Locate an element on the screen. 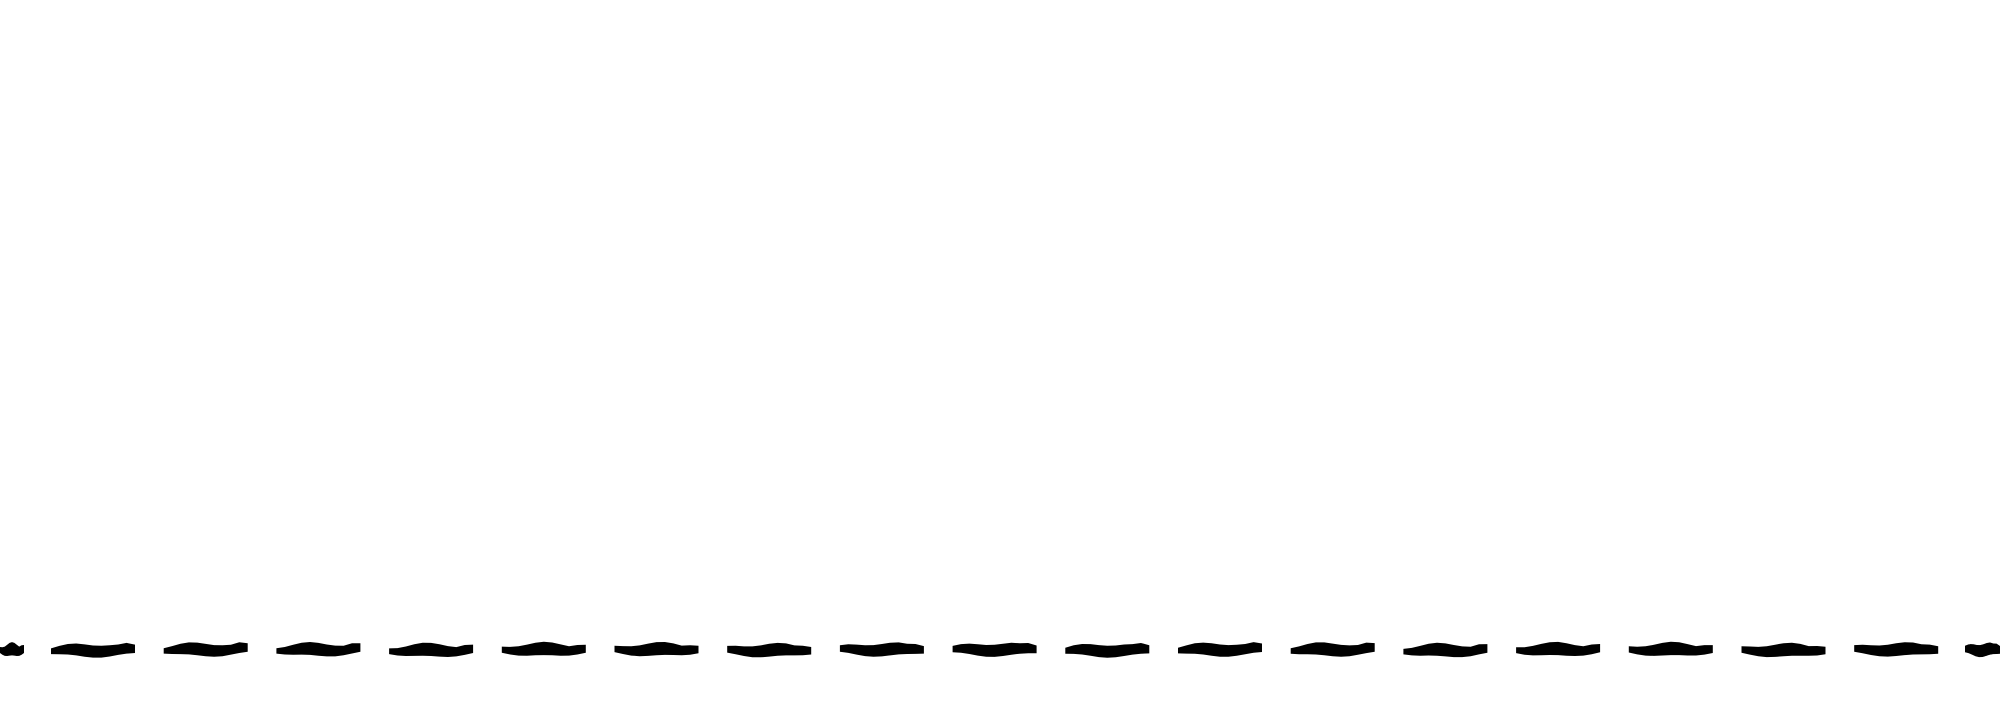 This screenshot has width=2000, height=714. dash-partial-right is located at coordinates (1982, 650).